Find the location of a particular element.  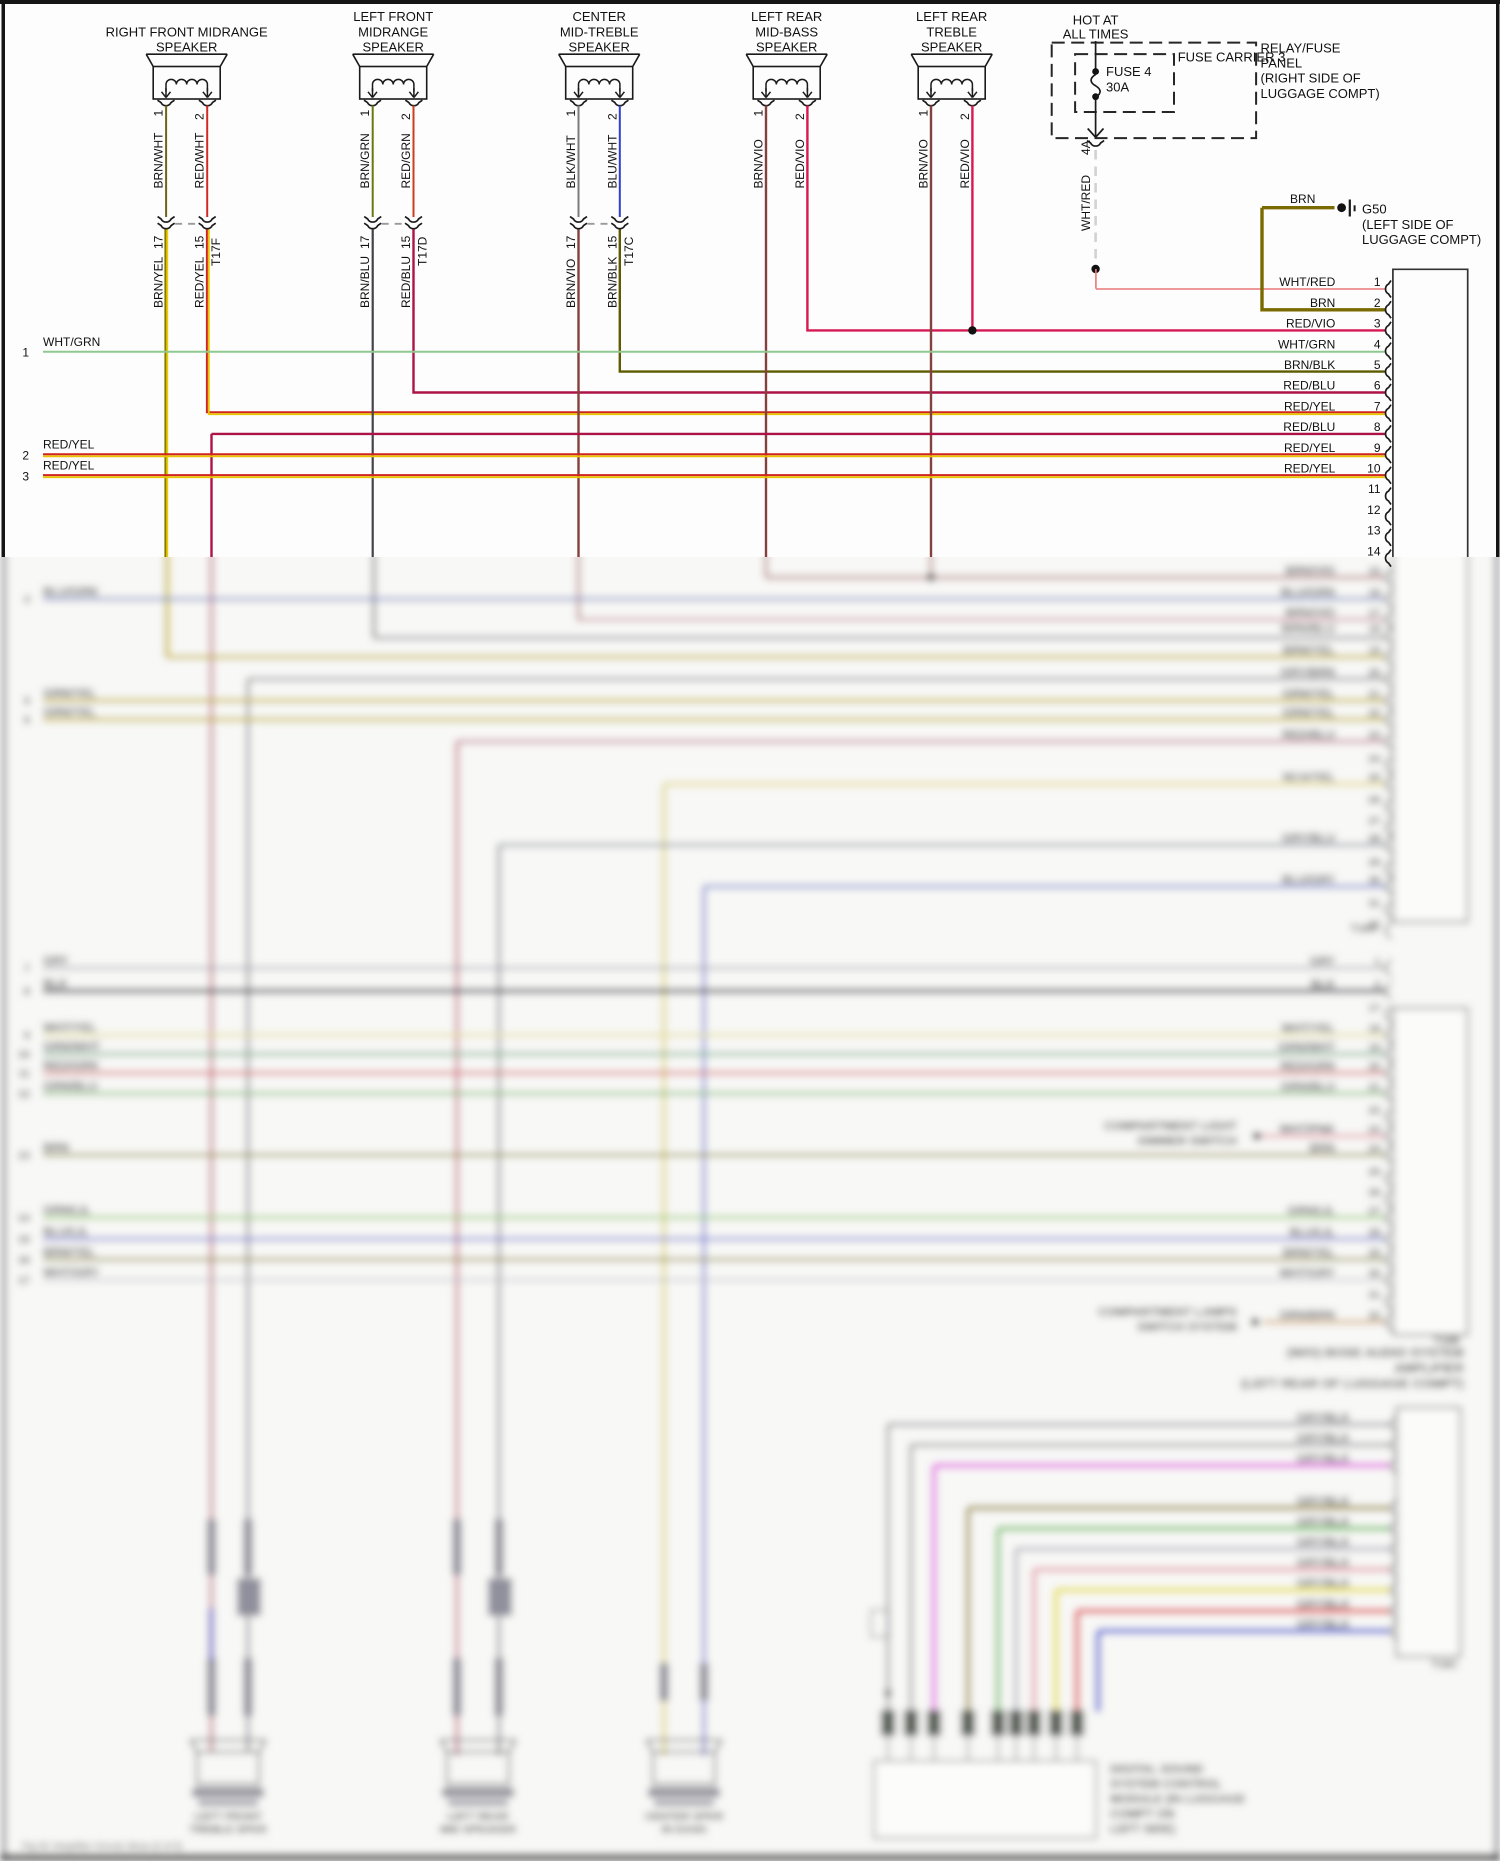

svg-text: ALL TIMES is located at coordinates (1096, 34).